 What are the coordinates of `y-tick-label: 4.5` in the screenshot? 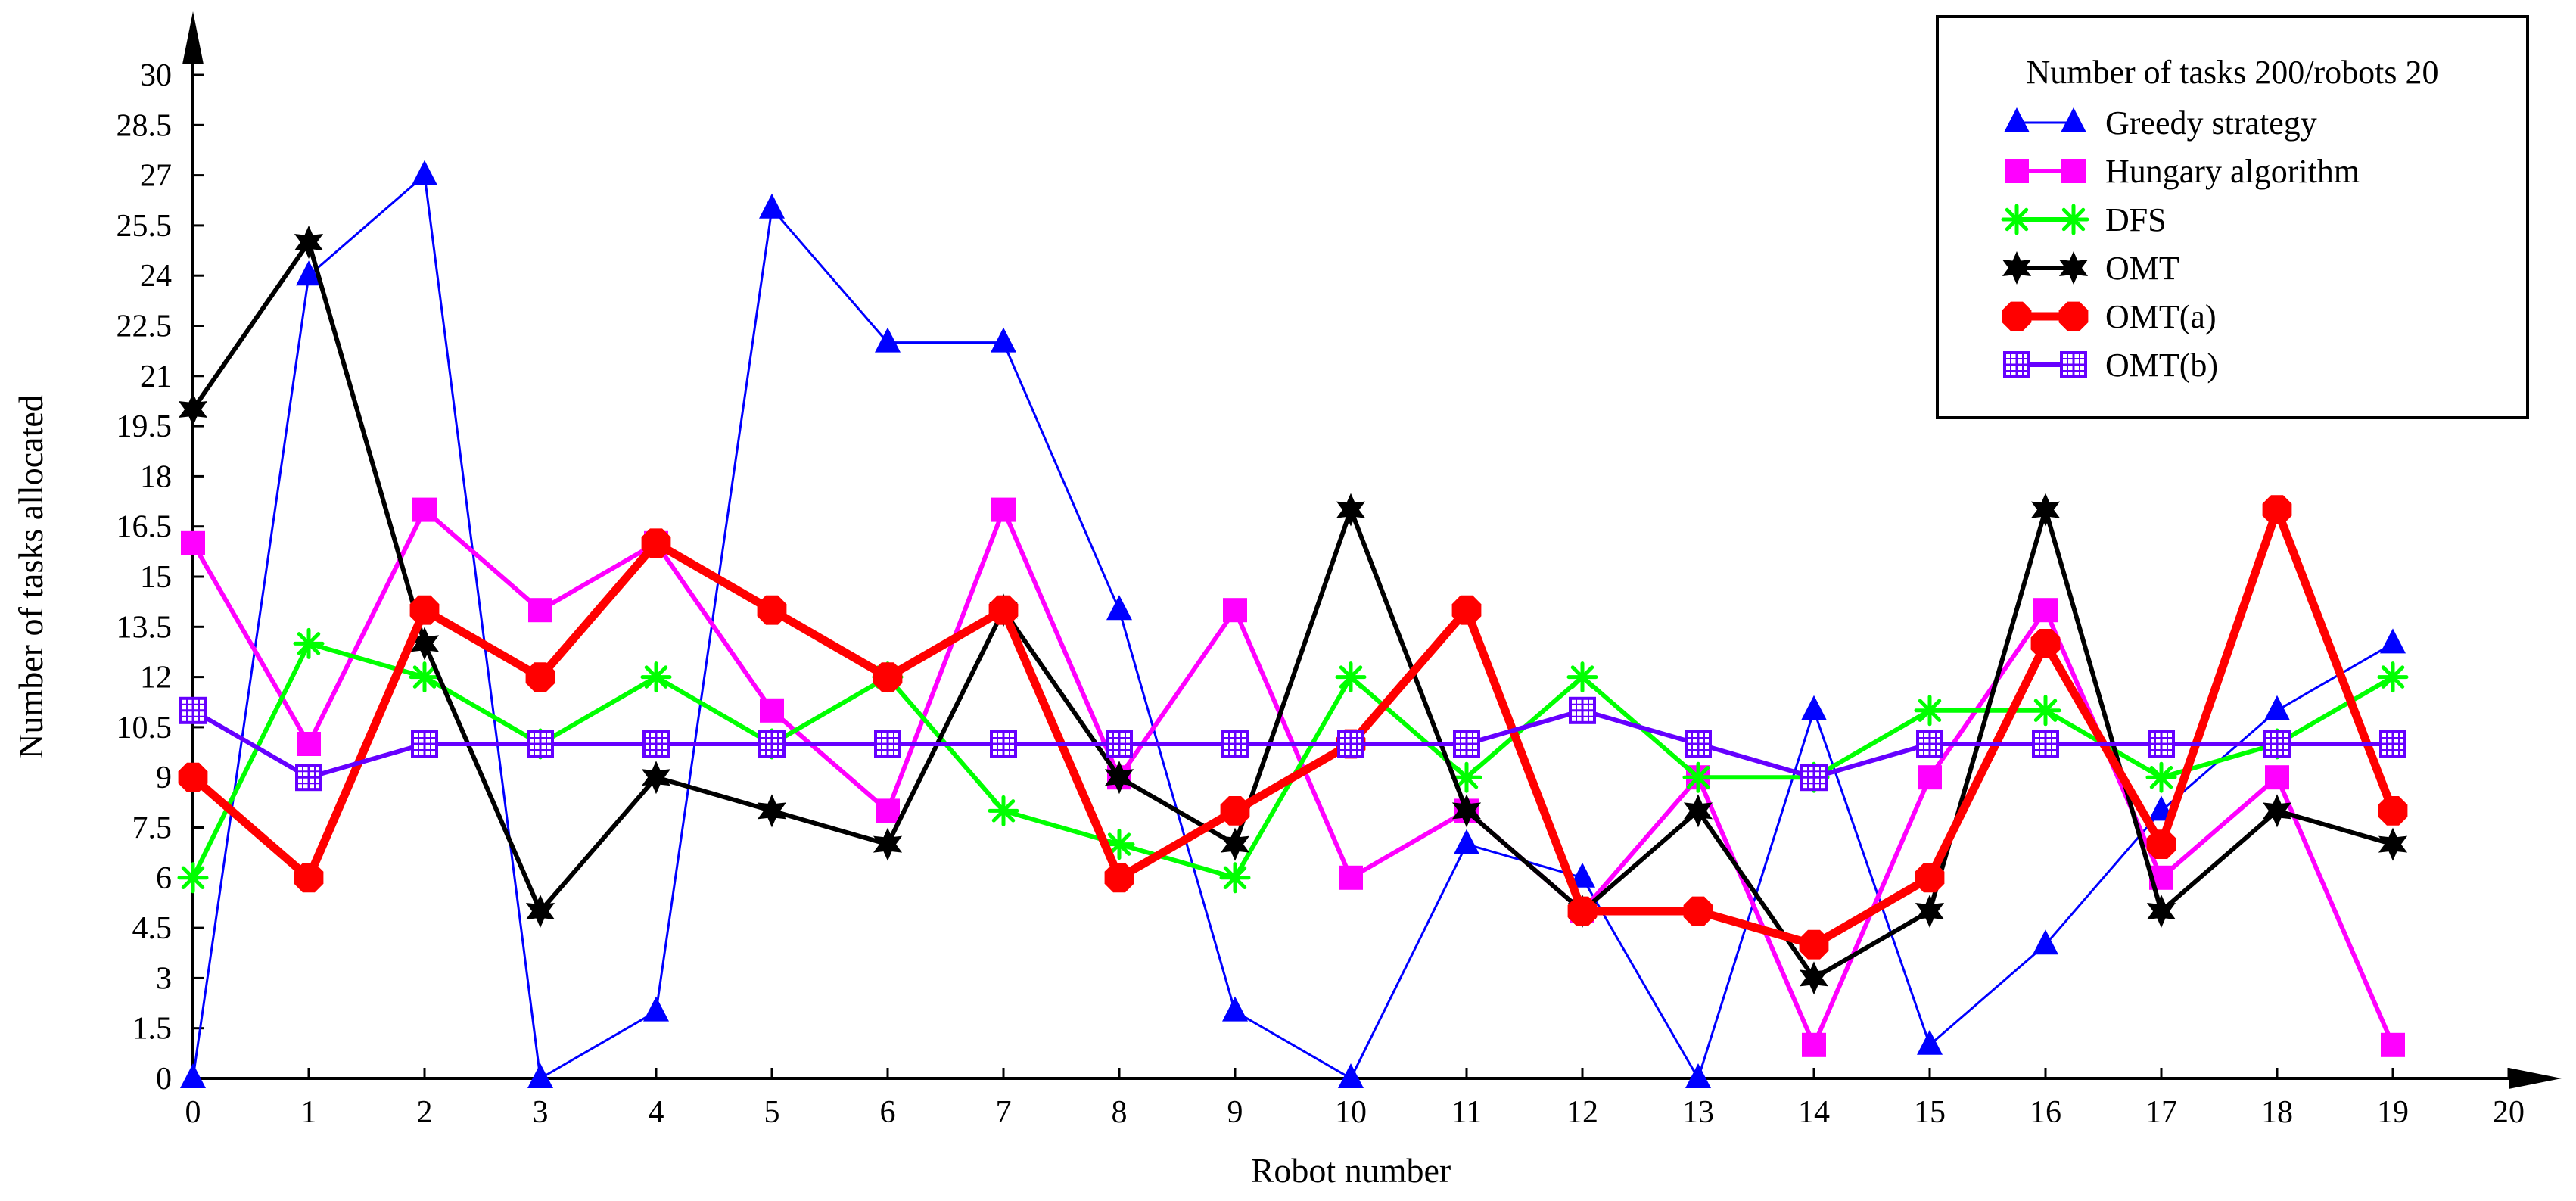 It's located at (152, 928).